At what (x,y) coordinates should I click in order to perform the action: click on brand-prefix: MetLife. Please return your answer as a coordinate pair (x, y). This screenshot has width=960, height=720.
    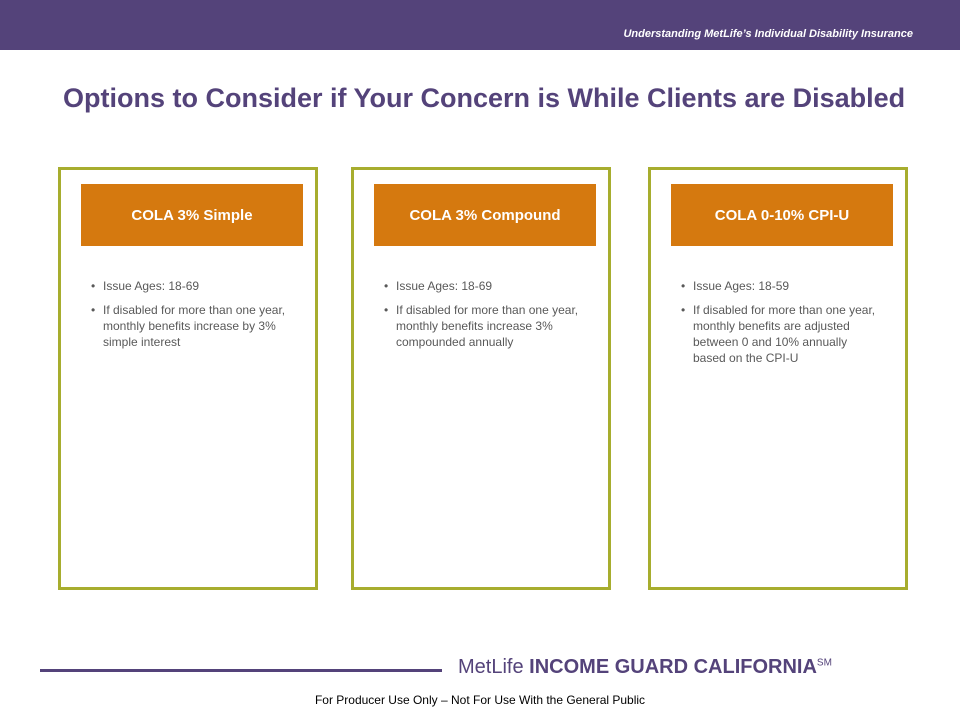
    Looking at the image, I should click on (491, 667).